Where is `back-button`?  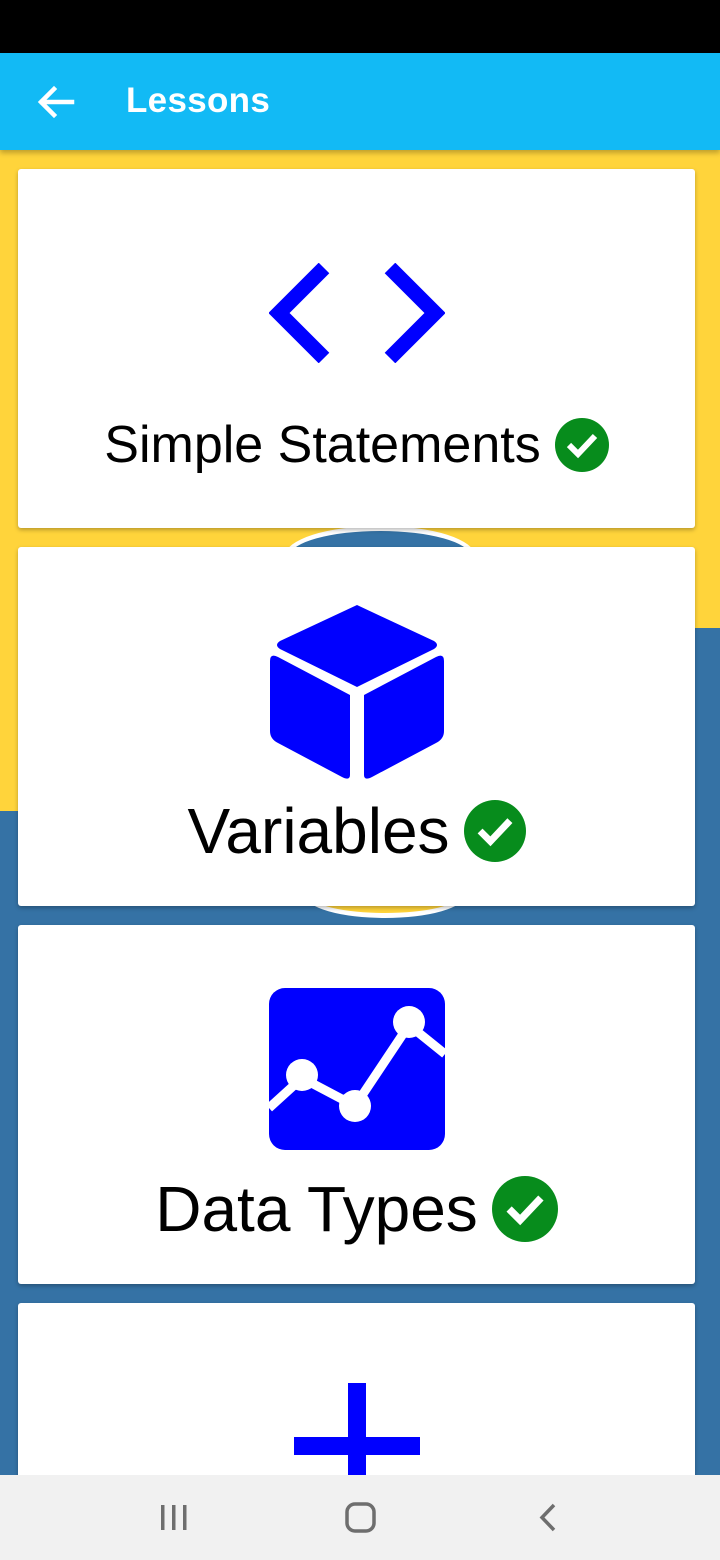 back-button is located at coordinates (56, 102).